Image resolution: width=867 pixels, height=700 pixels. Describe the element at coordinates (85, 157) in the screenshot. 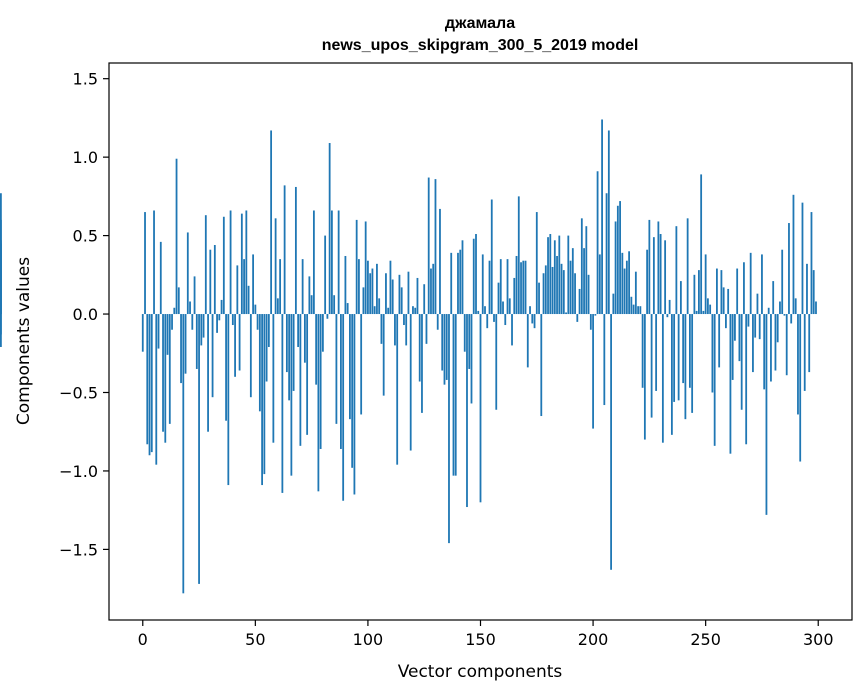

I see `y-tick-label: 1.0` at that location.